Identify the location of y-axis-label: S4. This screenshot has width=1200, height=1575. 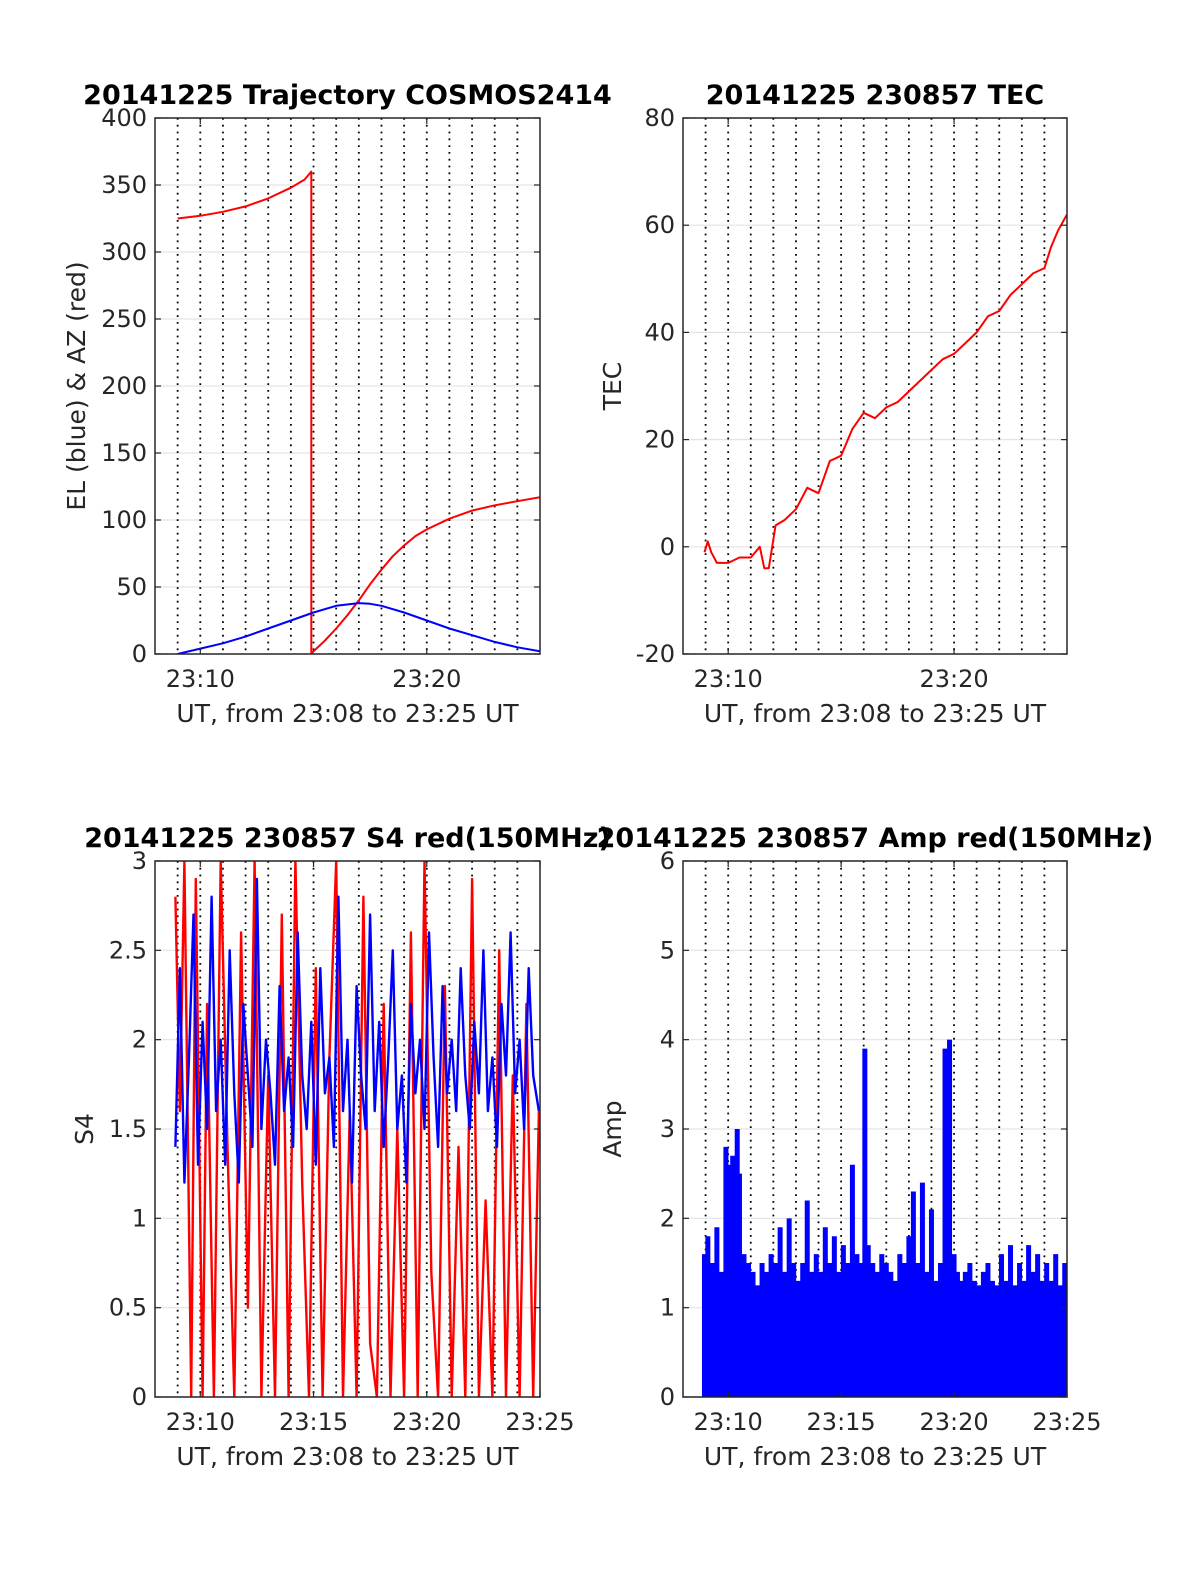
(84, 1129).